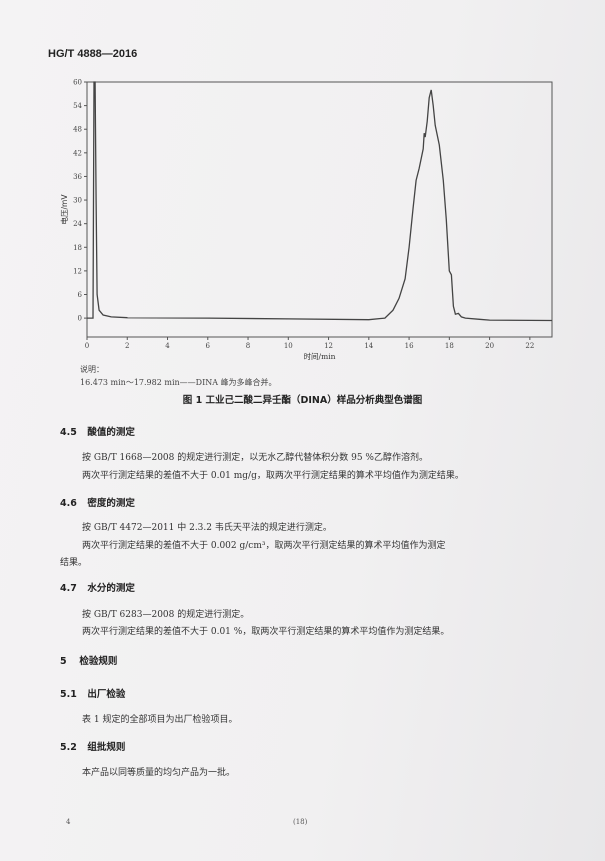  Describe the element at coordinates (302, 400) in the screenshot. I see `figure-caption: 图 1 工业己二酸二异壬酯（DINA）样品分析典型色谱图` at that location.